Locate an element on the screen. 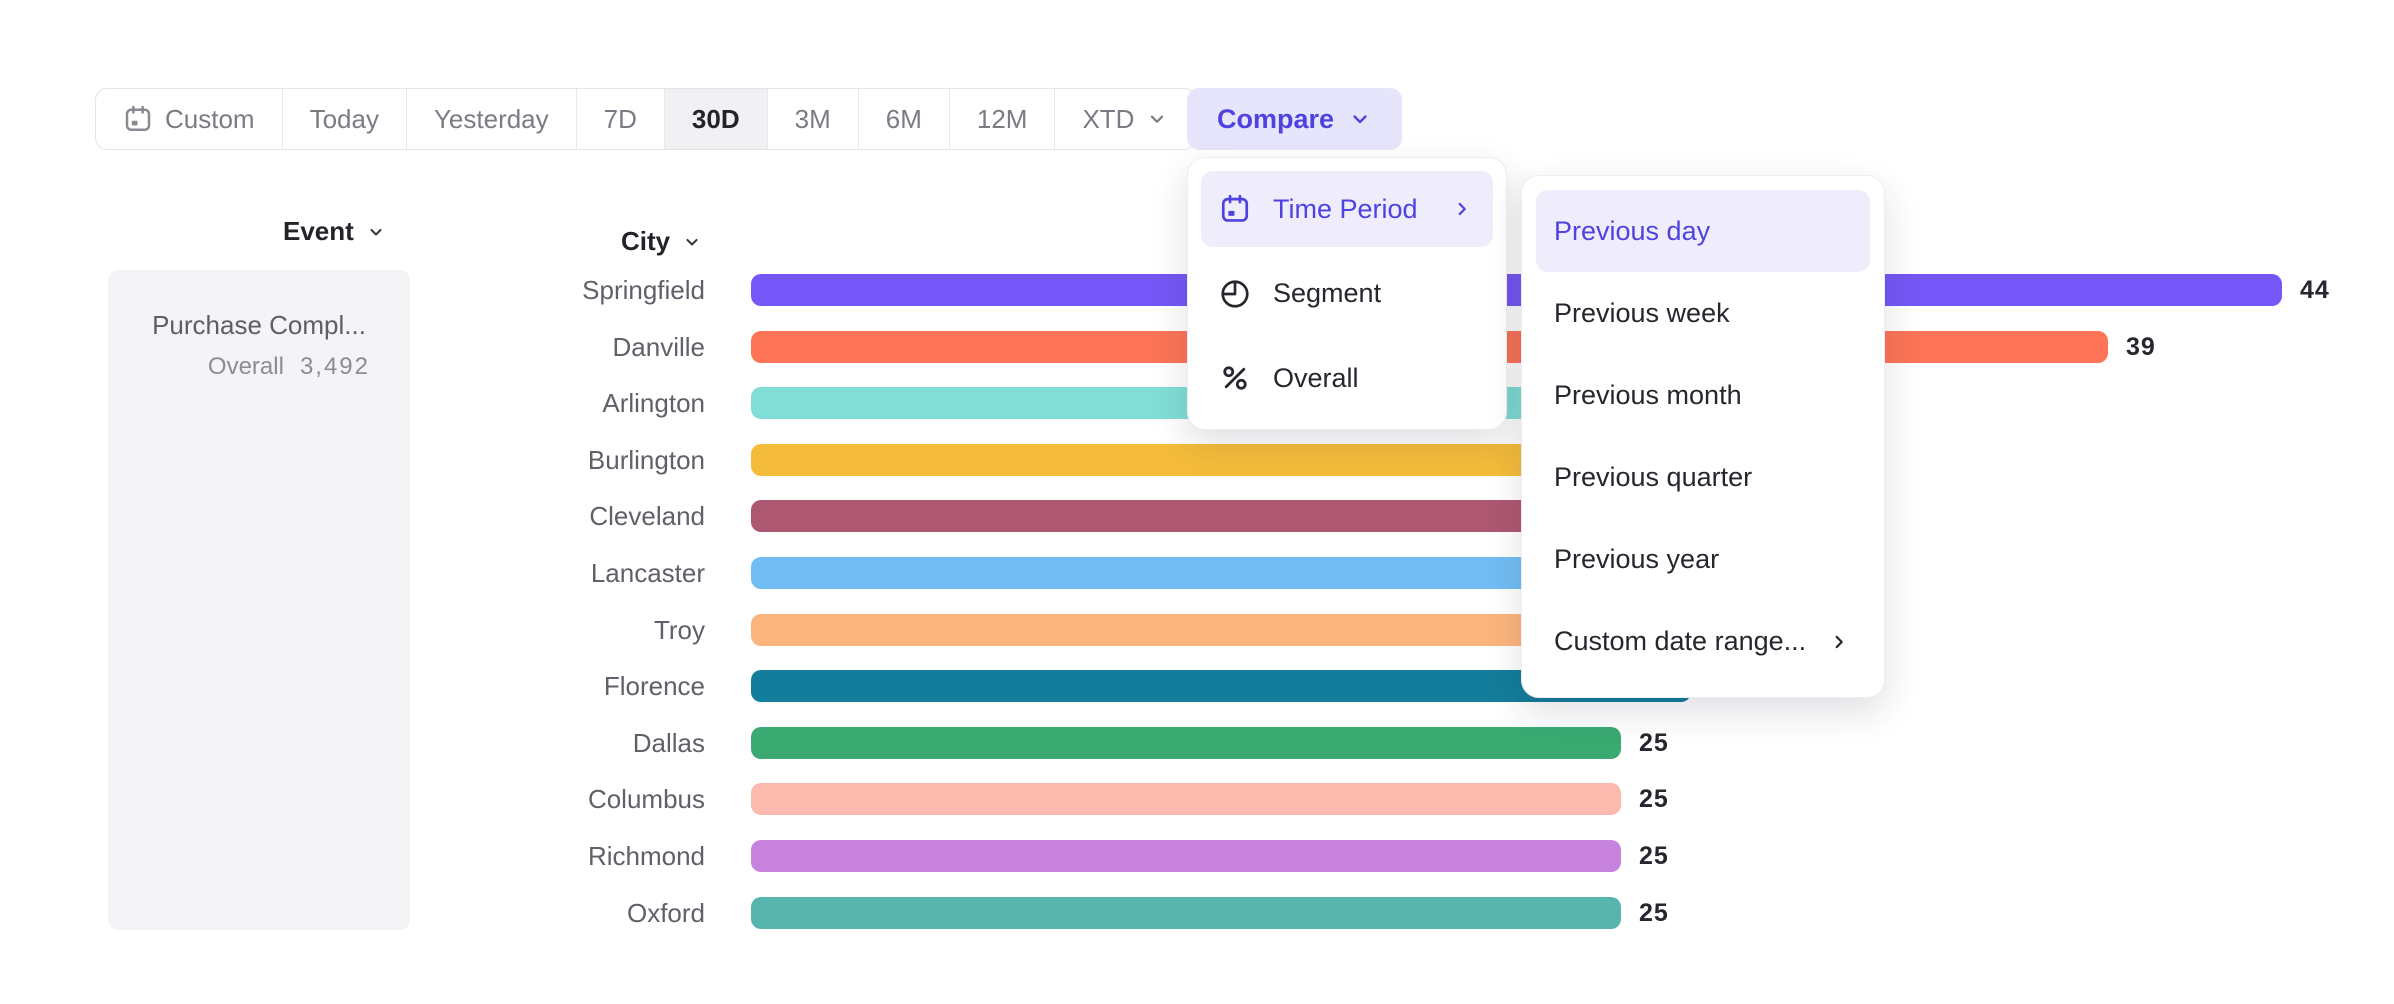  date-range-toolbar: Custom Today Yesterday 7D 30D 3M 6M 12M XTD is located at coordinates (646, 119).